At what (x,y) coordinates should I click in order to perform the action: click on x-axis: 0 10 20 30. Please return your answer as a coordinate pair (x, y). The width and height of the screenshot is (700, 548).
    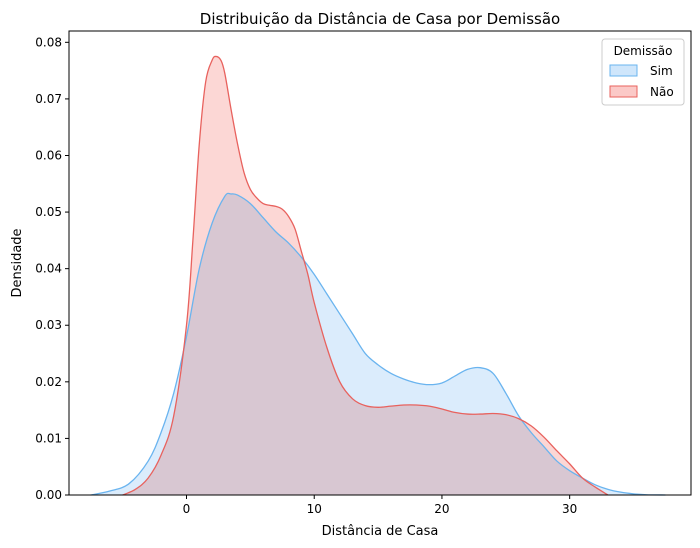
    Looking at the image, I should click on (380, 505).